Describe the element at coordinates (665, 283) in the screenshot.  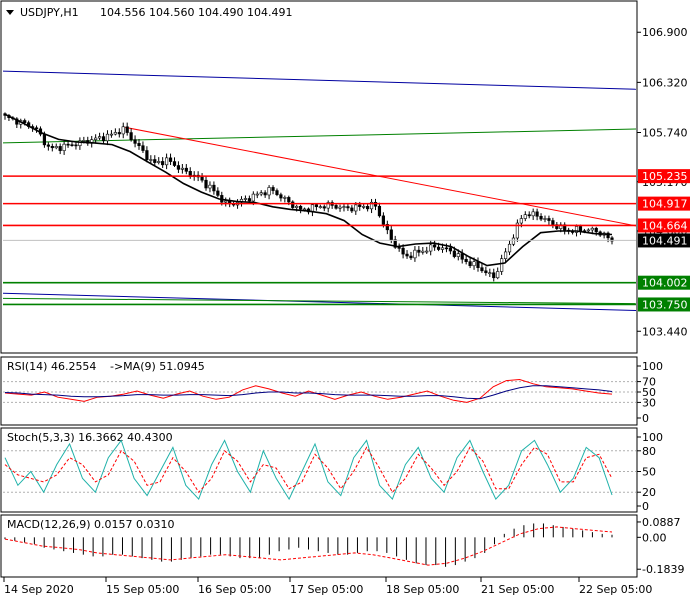
I see `level-label: 104.002` at that location.